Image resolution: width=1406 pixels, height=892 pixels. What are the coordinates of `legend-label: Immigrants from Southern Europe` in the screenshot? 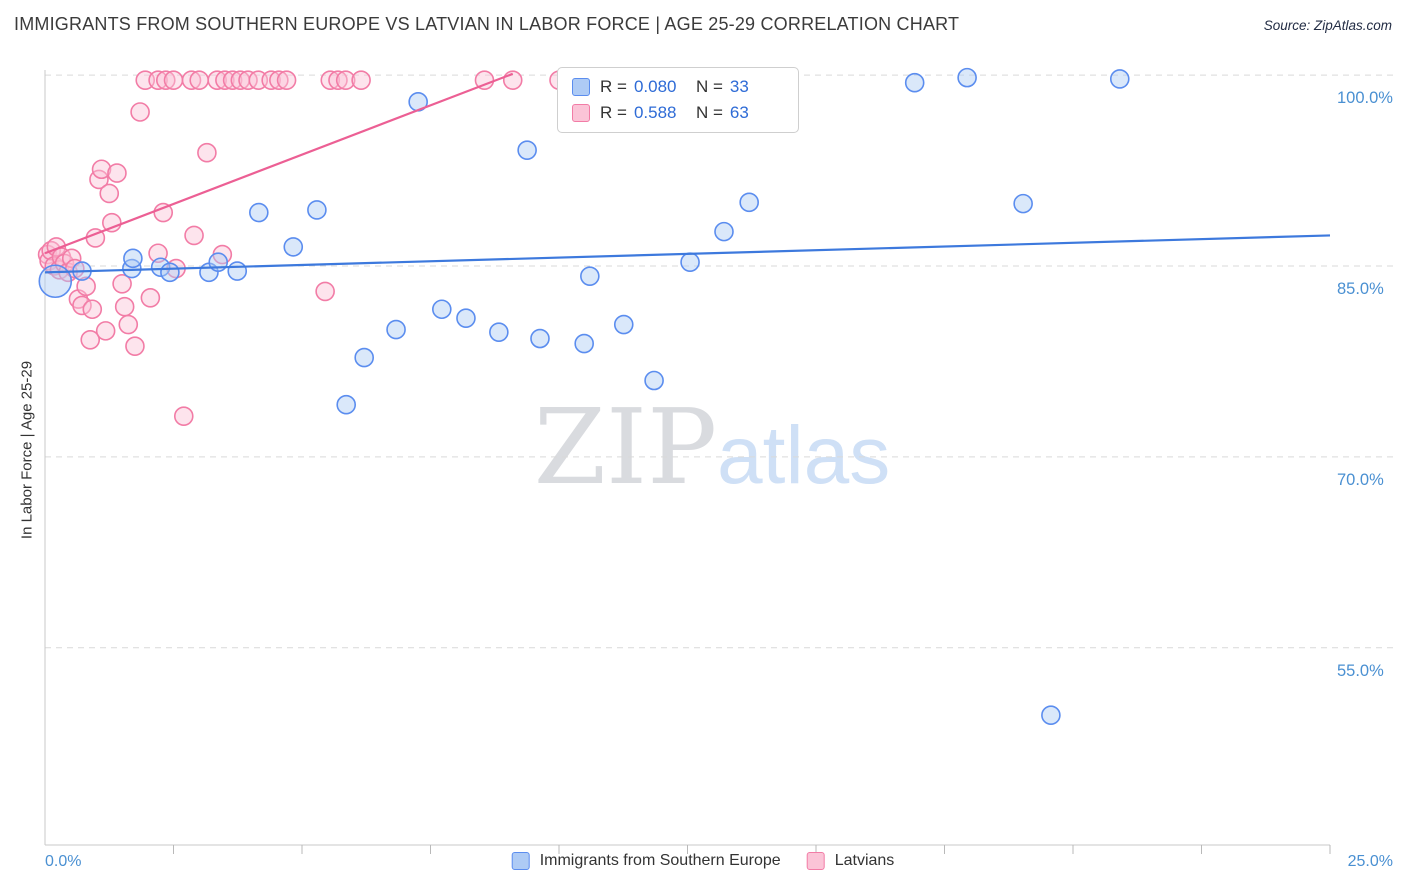 It's located at (660, 860).